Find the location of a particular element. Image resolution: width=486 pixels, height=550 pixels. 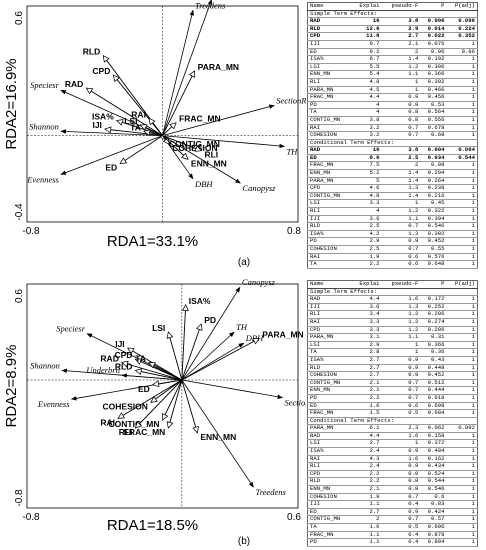

table-row: TA 4 0.8 0.564 1 is located at coordinates (392, 113).